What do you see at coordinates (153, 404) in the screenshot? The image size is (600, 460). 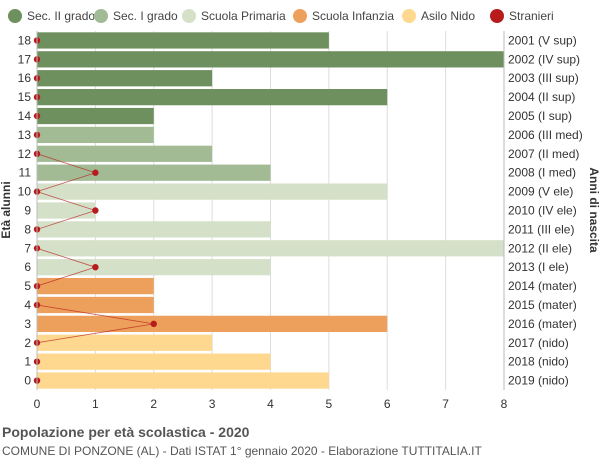 I see `x-tick-label: 2` at bounding box center [153, 404].